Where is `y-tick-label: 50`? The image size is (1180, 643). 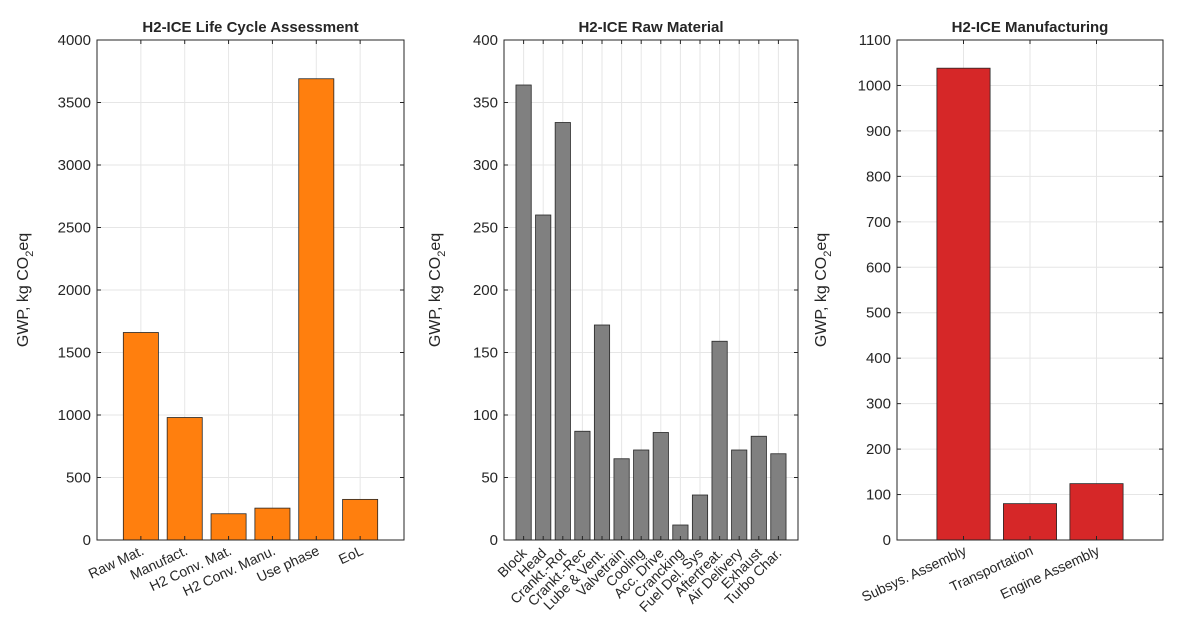 y-tick-label: 50 is located at coordinates (489, 478).